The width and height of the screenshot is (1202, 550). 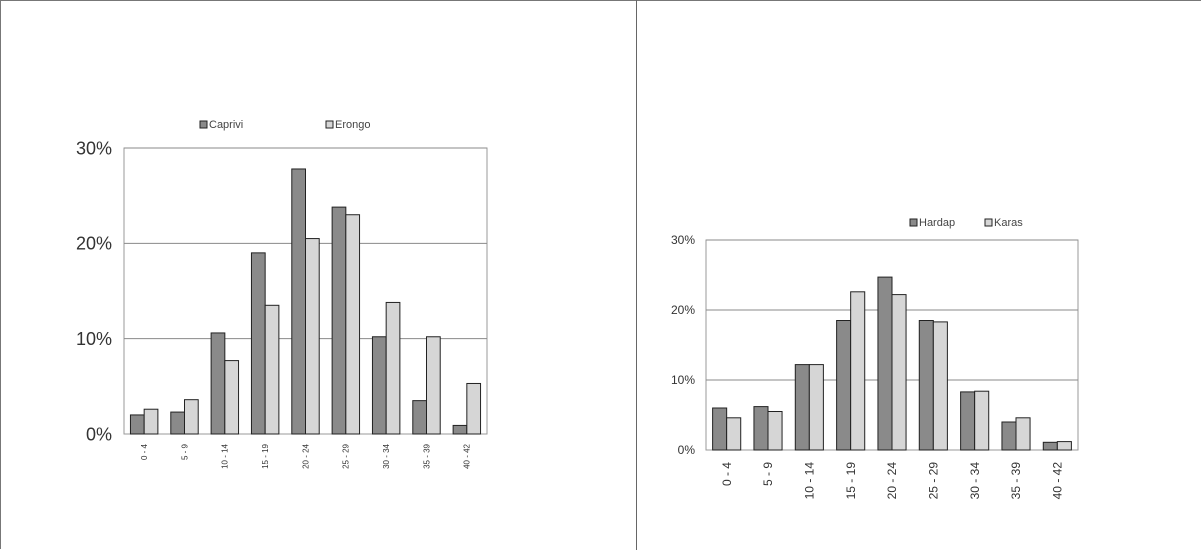 I want to click on legend-swatch-erongo, so click(x=329, y=124).